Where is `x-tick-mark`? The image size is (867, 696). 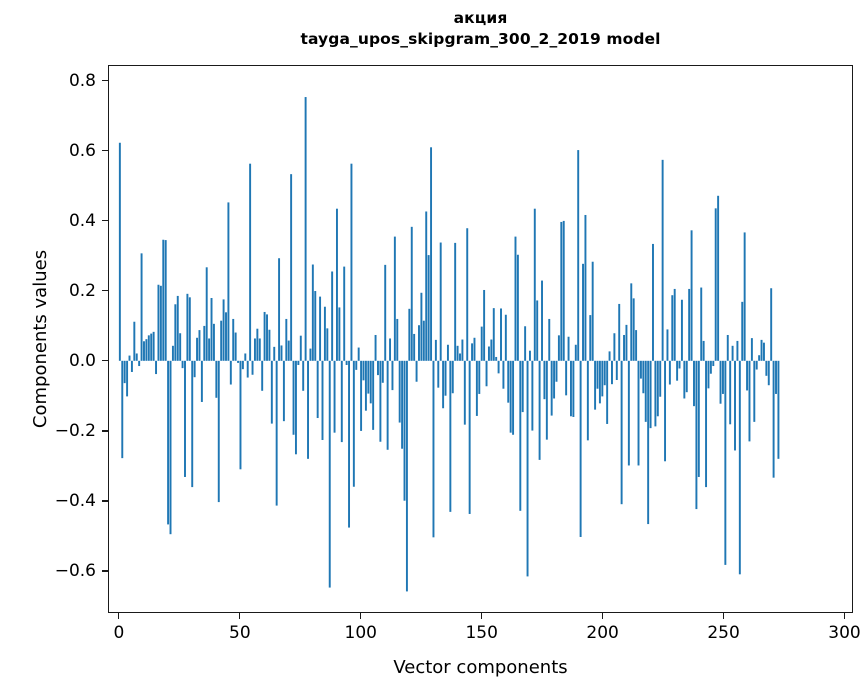 x-tick-mark is located at coordinates (603, 616).